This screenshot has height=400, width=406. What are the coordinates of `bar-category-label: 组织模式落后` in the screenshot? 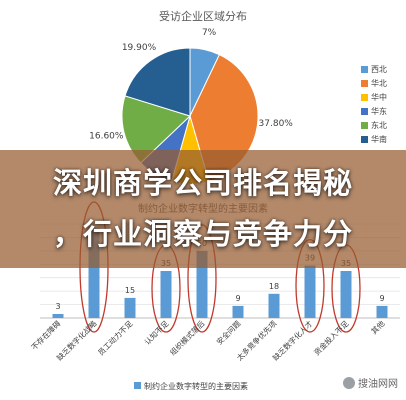 It's located at (187, 337).